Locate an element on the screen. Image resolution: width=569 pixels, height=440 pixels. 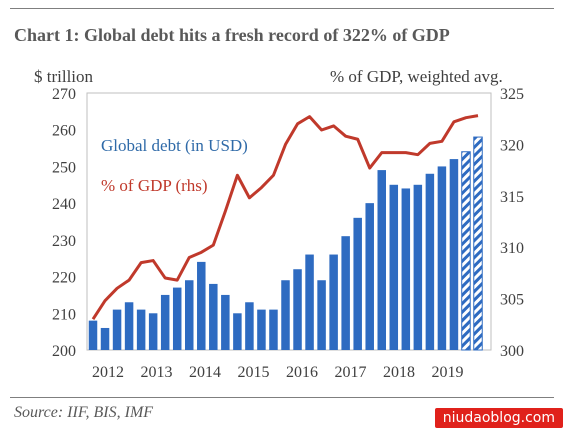
x-tick-label: 2014 is located at coordinates (205, 372).